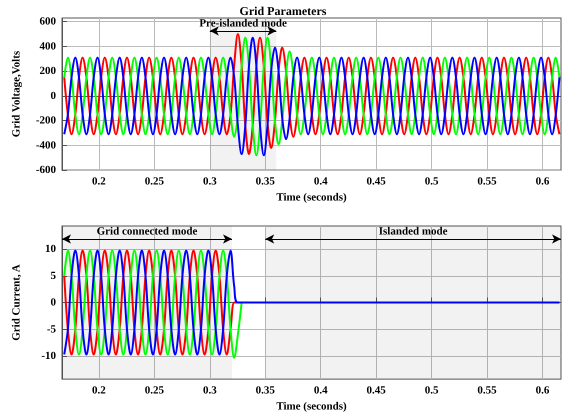  Describe the element at coordinates (51, 329) in the screenshot. I see `y-tick-label: -5` at that location.